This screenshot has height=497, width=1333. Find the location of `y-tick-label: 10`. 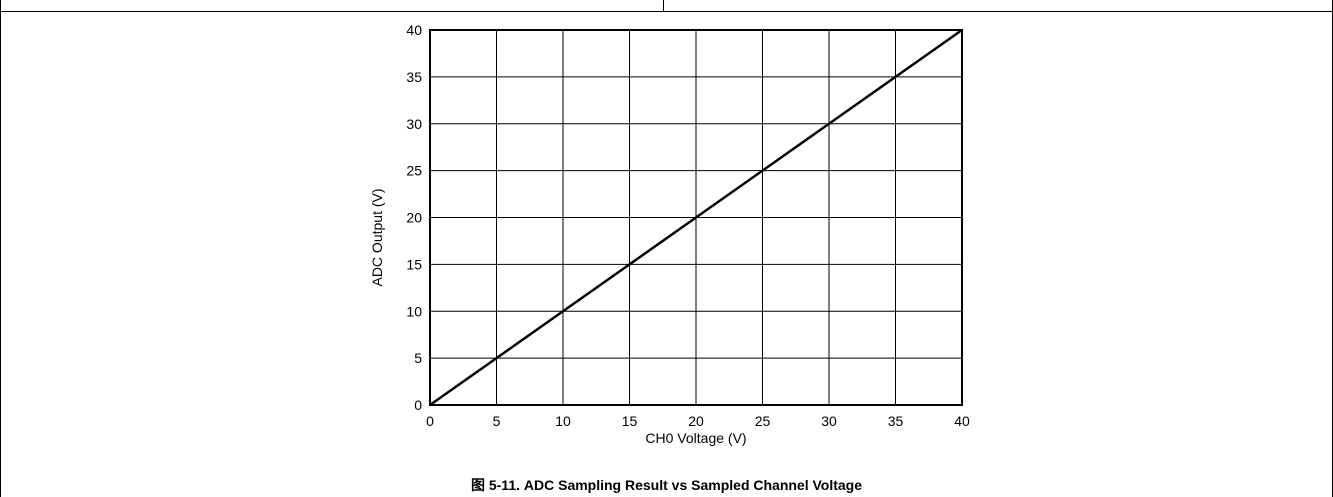

y-tick-label: 10 is located at coordinates (414, 311).